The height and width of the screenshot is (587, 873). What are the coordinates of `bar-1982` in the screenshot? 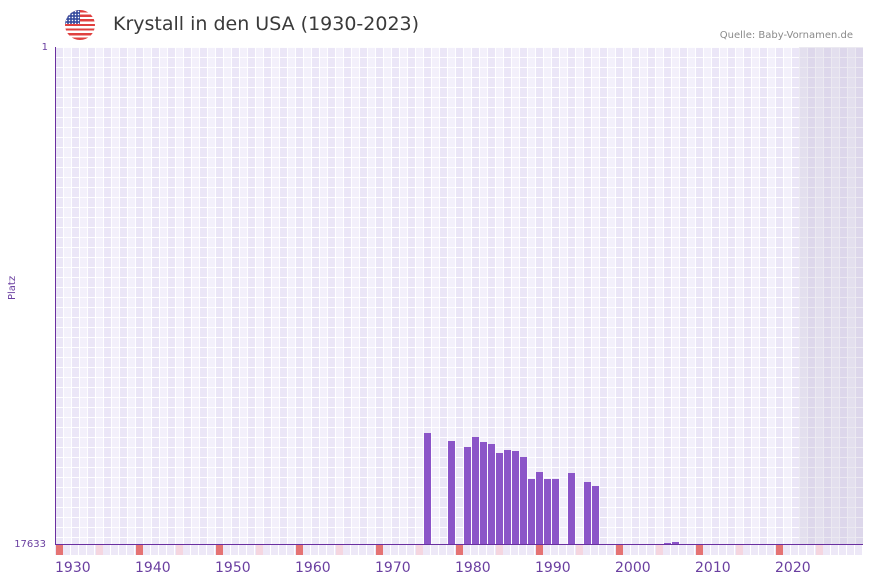 It's located at (475, 490).